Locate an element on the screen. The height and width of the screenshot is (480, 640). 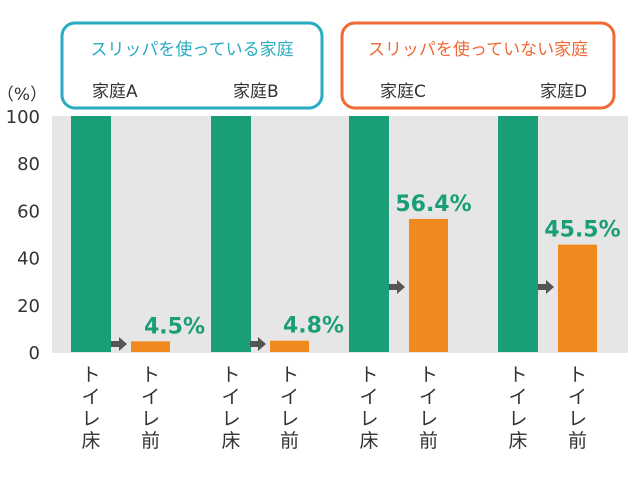
y-tick-label: 40 is located at coordinates (28, 259).